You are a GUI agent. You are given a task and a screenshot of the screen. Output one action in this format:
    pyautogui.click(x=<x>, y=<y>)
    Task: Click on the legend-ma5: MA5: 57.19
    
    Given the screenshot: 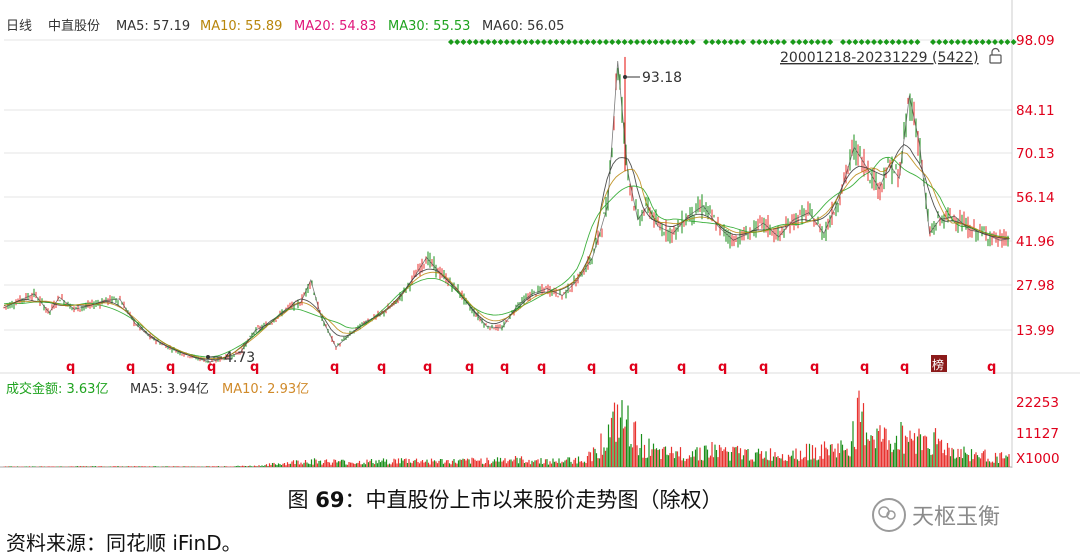 What is the action you would take?
    pyautogui.click(x=153, y=26)
    